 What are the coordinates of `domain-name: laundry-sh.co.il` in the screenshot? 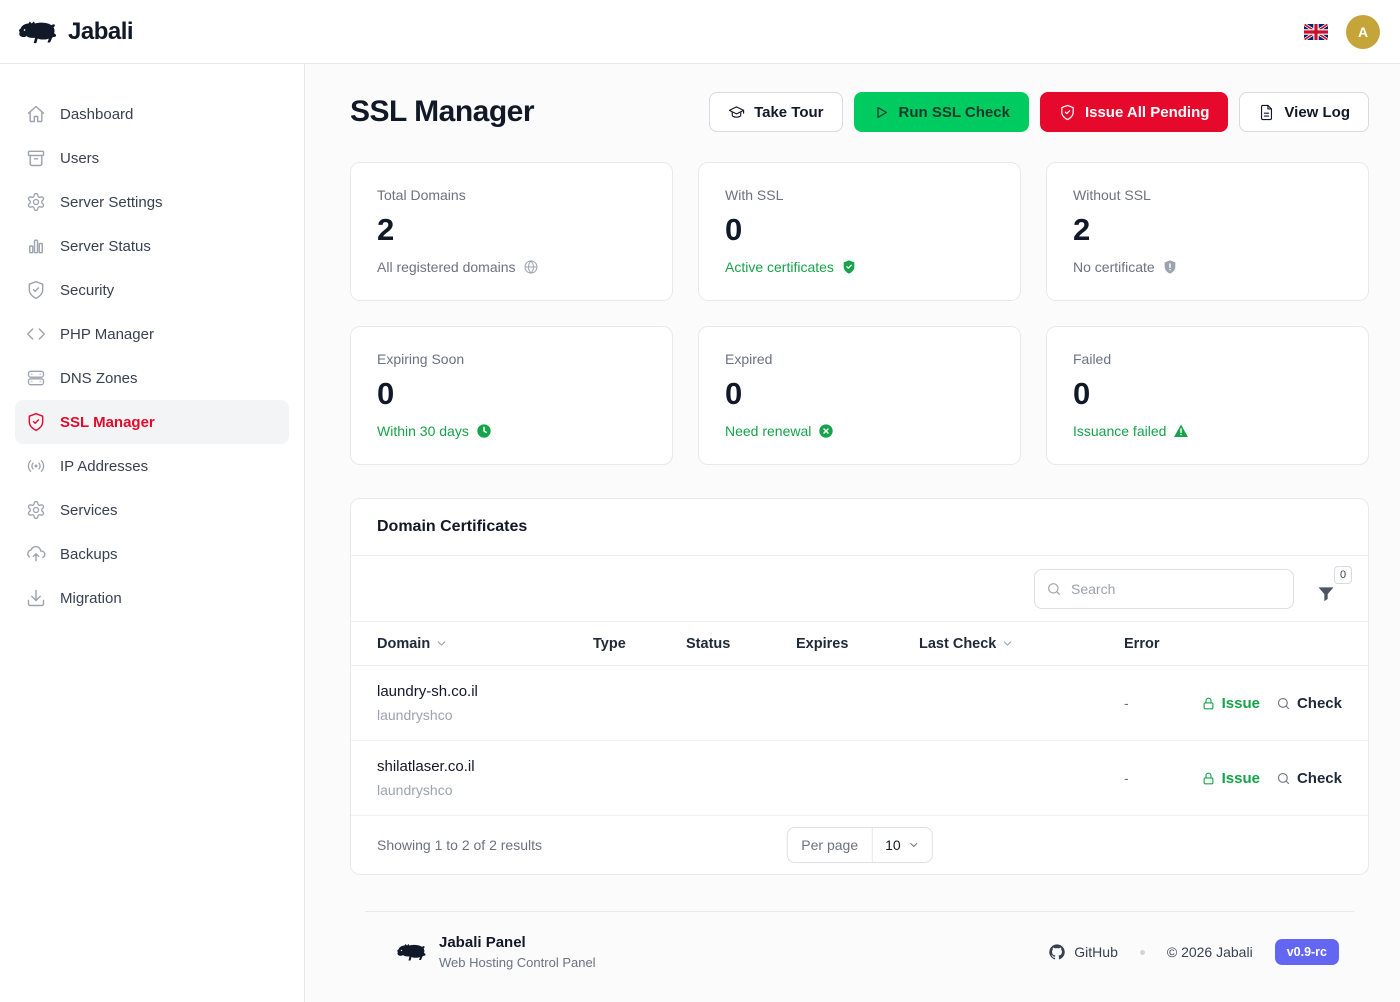 It's located at (427, 691).